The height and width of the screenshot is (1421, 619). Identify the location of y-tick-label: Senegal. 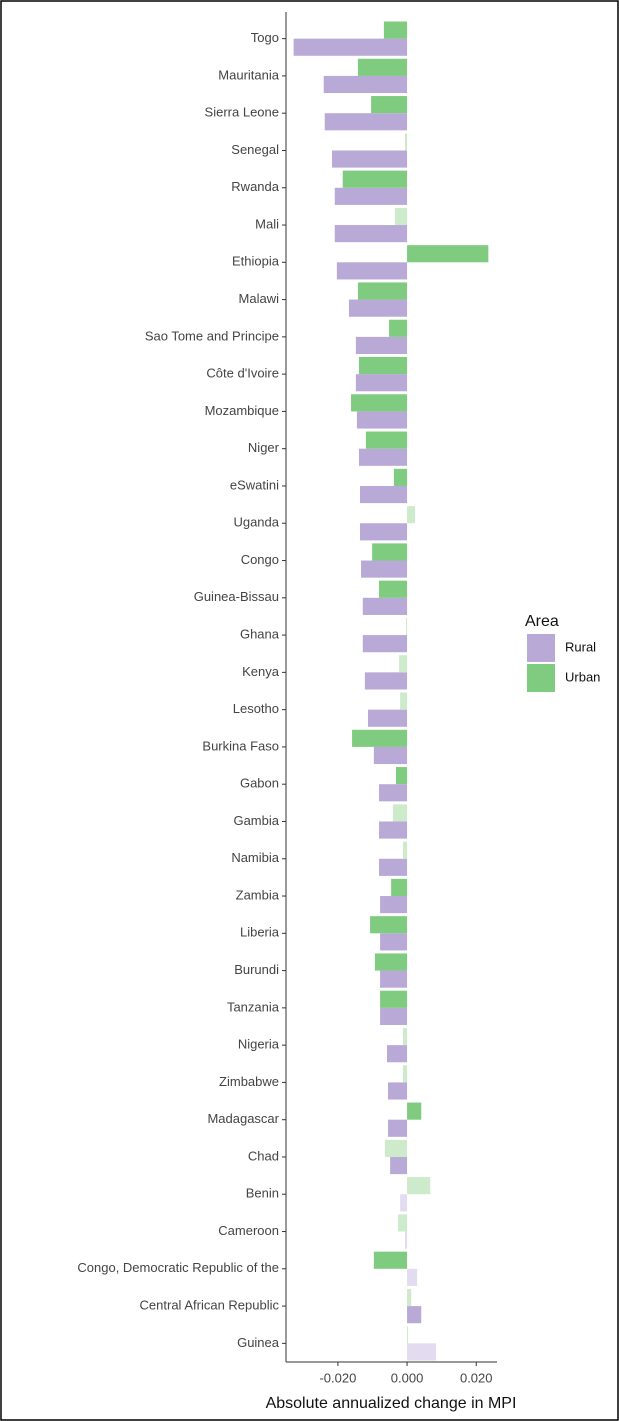
(255, 149).